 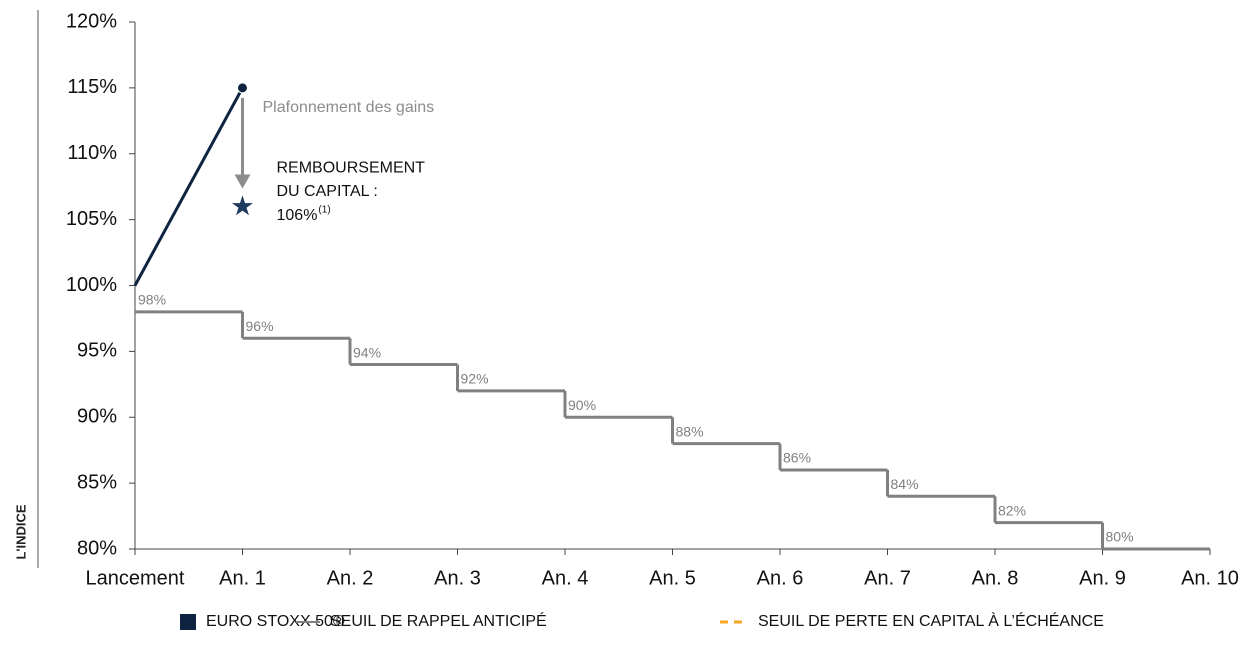 I want to click on y-tick-label: 110%, so click(x=92, y=153).